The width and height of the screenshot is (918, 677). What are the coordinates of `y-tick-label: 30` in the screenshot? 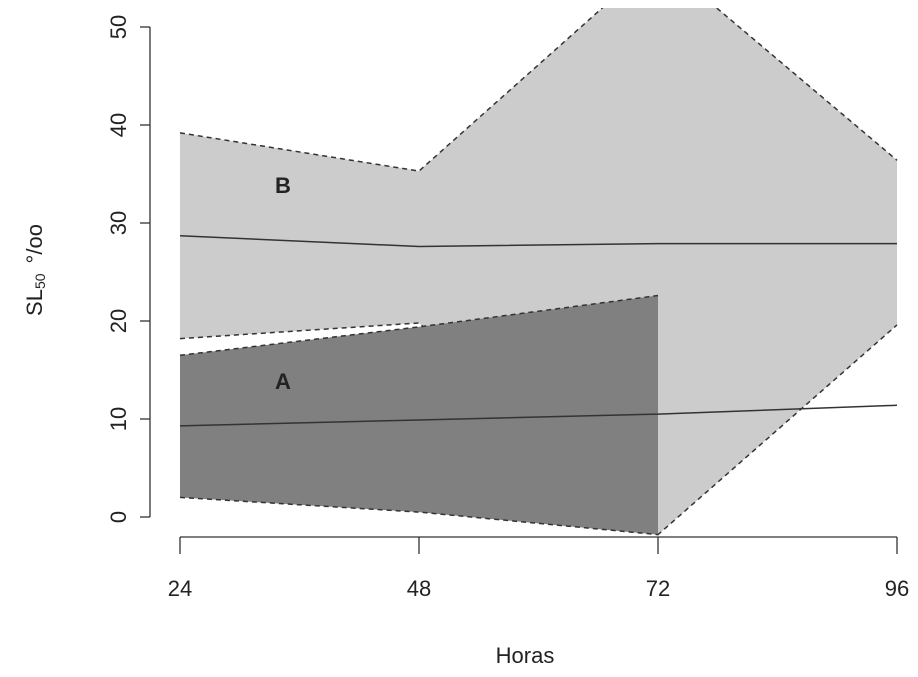 It's located at (118, 223).